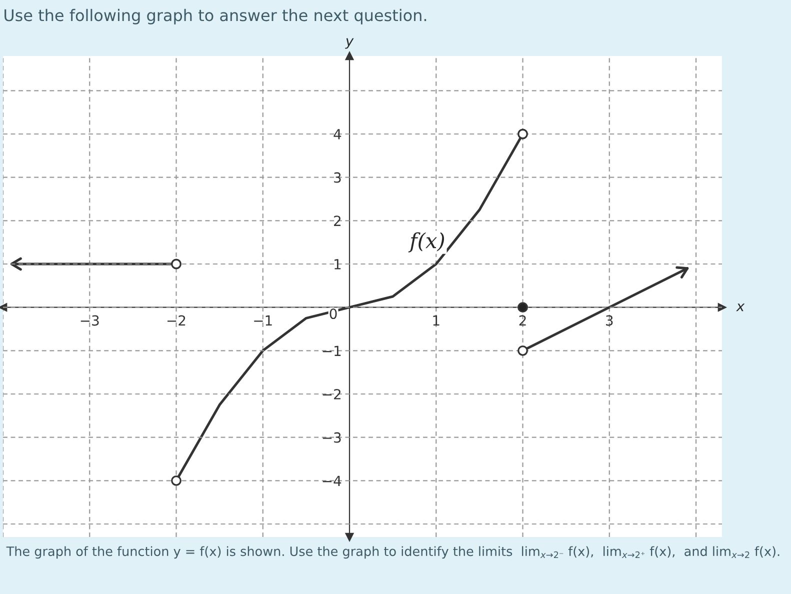  I want to click on x-tick-label: −2, so click(176, 320).